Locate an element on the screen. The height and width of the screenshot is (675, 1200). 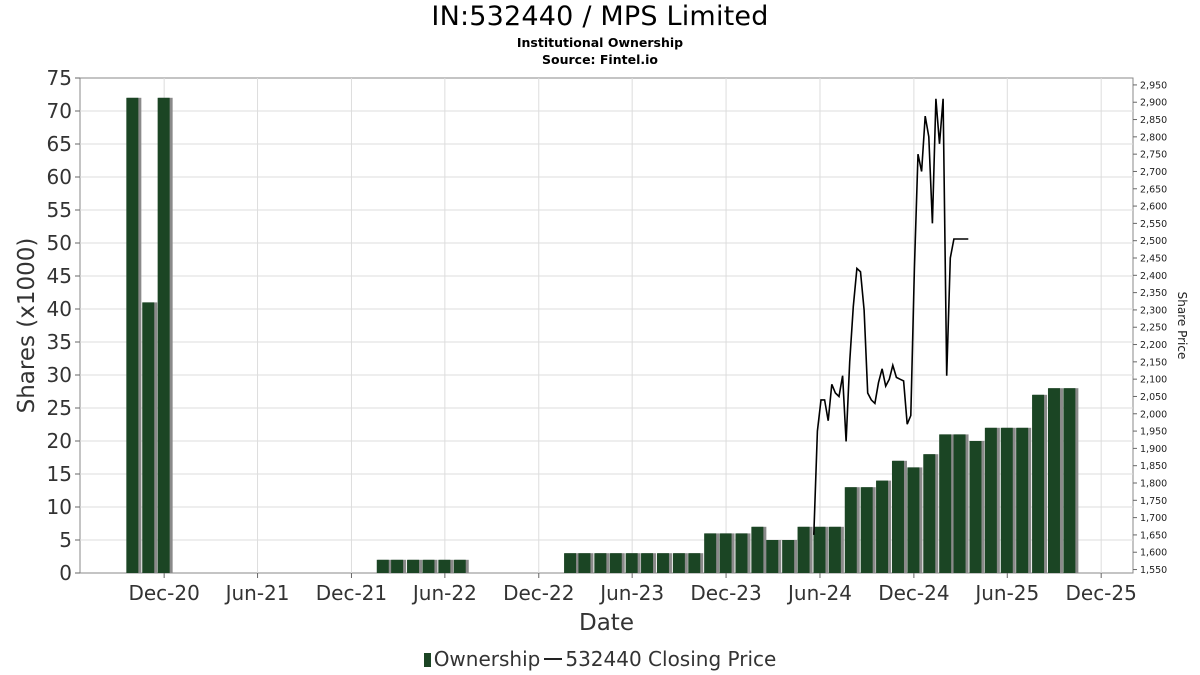
y2-tick-label: 2,150 is located at coordinates (1153, 362).